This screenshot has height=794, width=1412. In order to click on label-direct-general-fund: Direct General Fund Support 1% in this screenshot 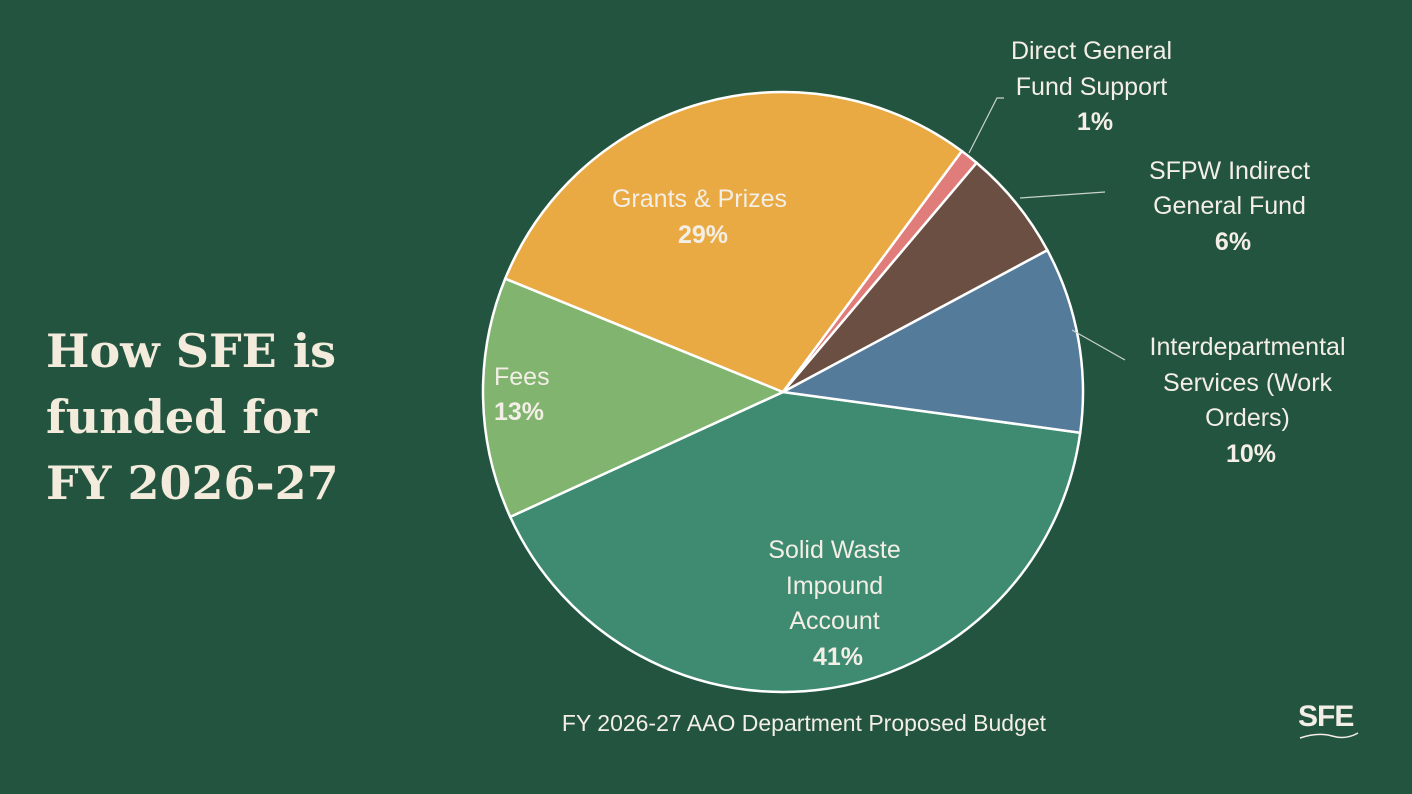, I will do `click(1095, 86)`.